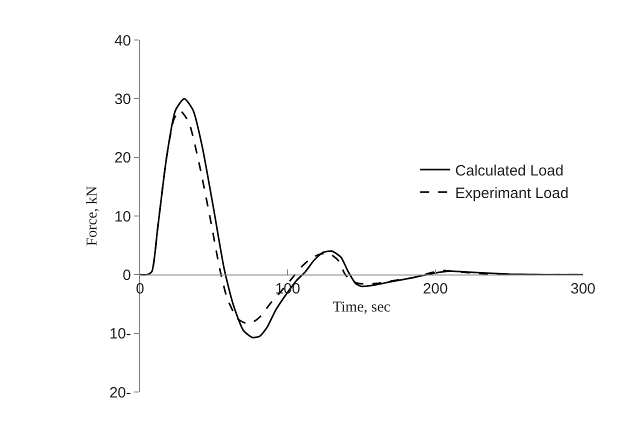 Image resolution: width=633 pixels, height=437 pixels. I want to click on y-axis-title: Force, kN, so click(92, 216).